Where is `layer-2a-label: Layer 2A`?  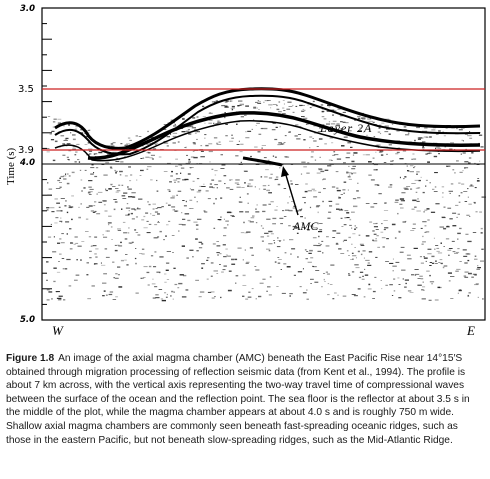 layer-2a-label: Layer 2A is located at coordinates (345, 128).